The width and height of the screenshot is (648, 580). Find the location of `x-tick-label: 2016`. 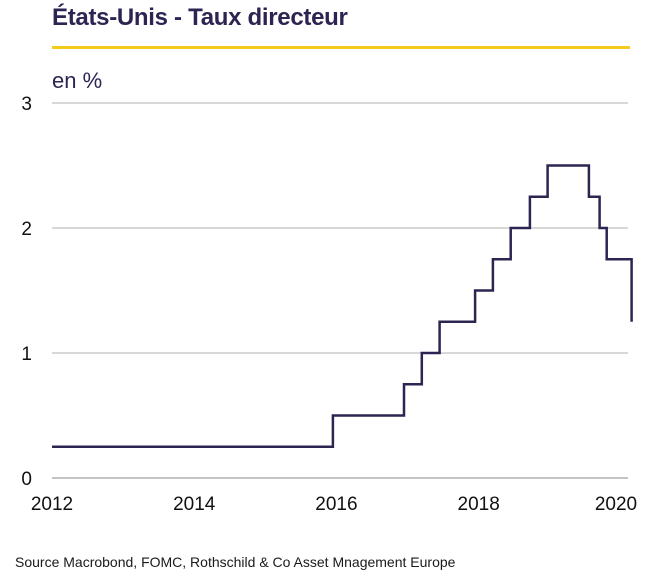

x-tick-label: 2016 is located at coordinates (336, 504).